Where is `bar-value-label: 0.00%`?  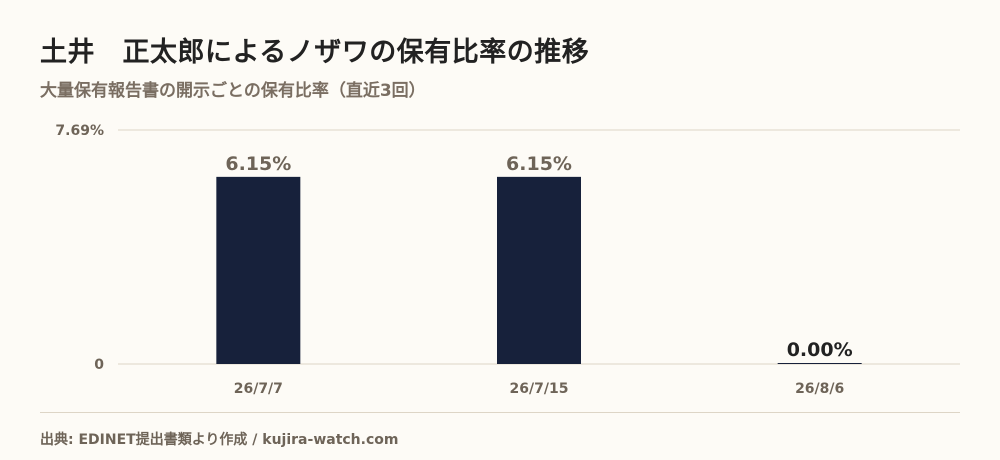
bar-value-label: 0.00% is located at coordinates (820, 350).